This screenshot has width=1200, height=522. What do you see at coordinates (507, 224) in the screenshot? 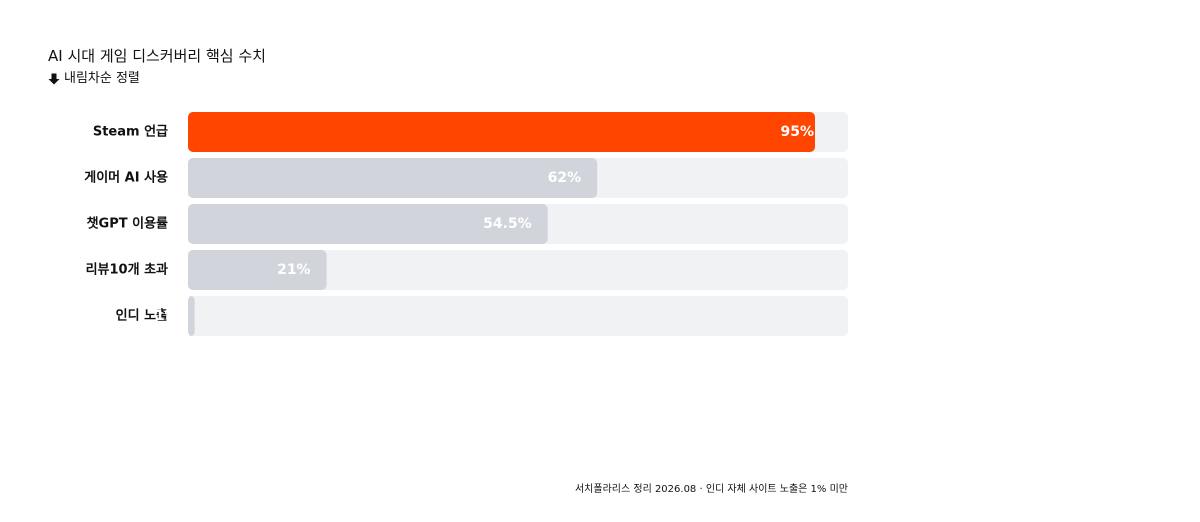
I see `value-label: 54.5%` at bounding box center [507, 224].